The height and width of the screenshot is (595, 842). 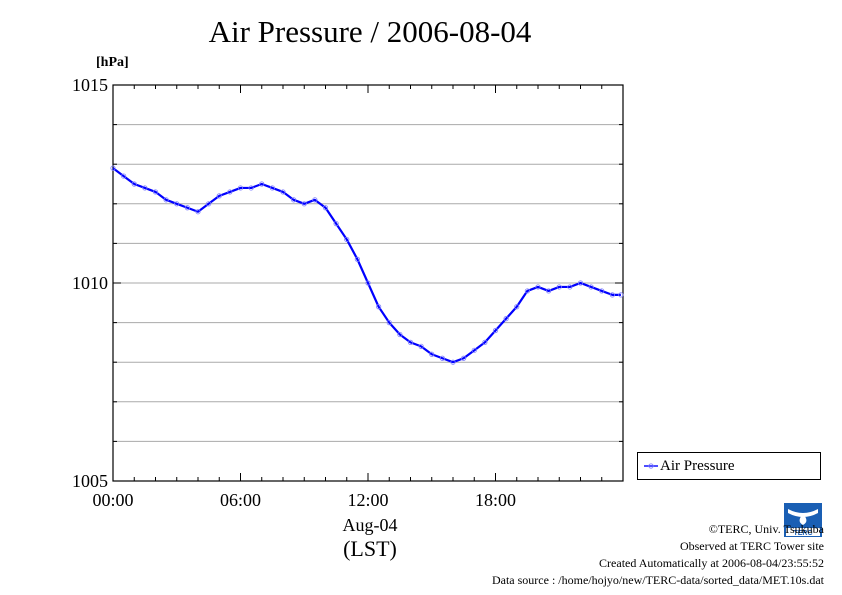 What do you see at coordinates (370, 548) in the screenshot?
I see `x-axis-timezone-label: (LST)` at bounding box center [370, 548].